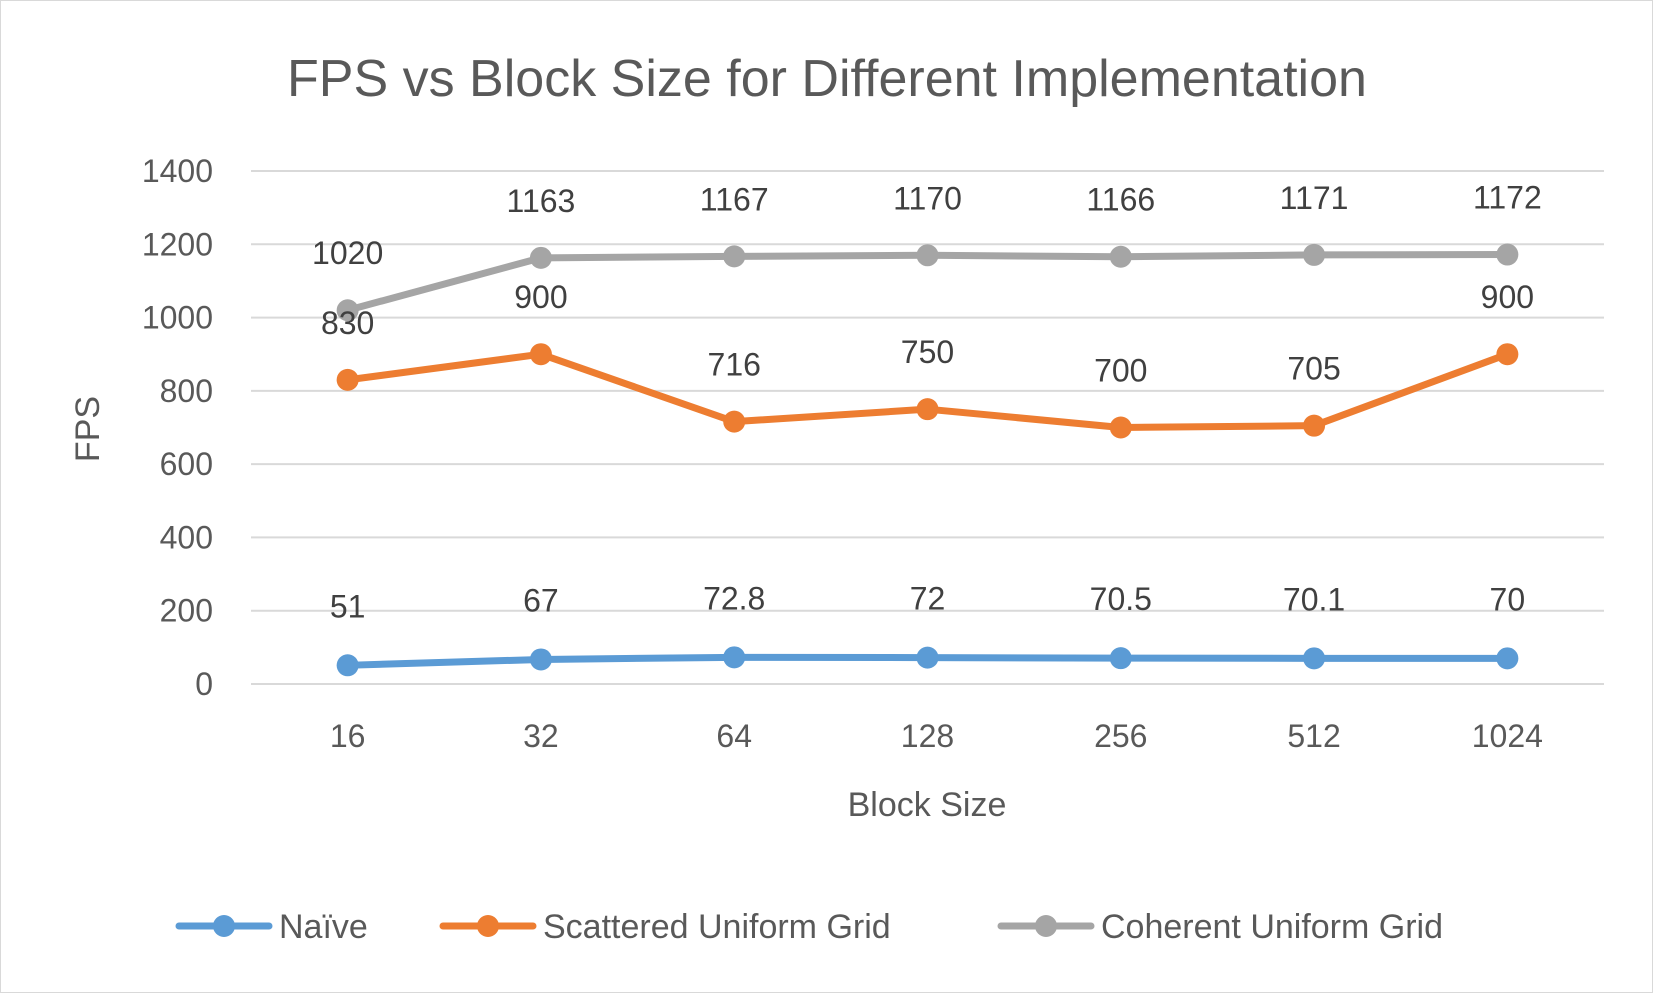 The width and height of the screenshot is (1653, 994). What do you see at coordinates (541, 201) in the screenshot?
I see `data-label: 1163` at bounding box center [541, 201].